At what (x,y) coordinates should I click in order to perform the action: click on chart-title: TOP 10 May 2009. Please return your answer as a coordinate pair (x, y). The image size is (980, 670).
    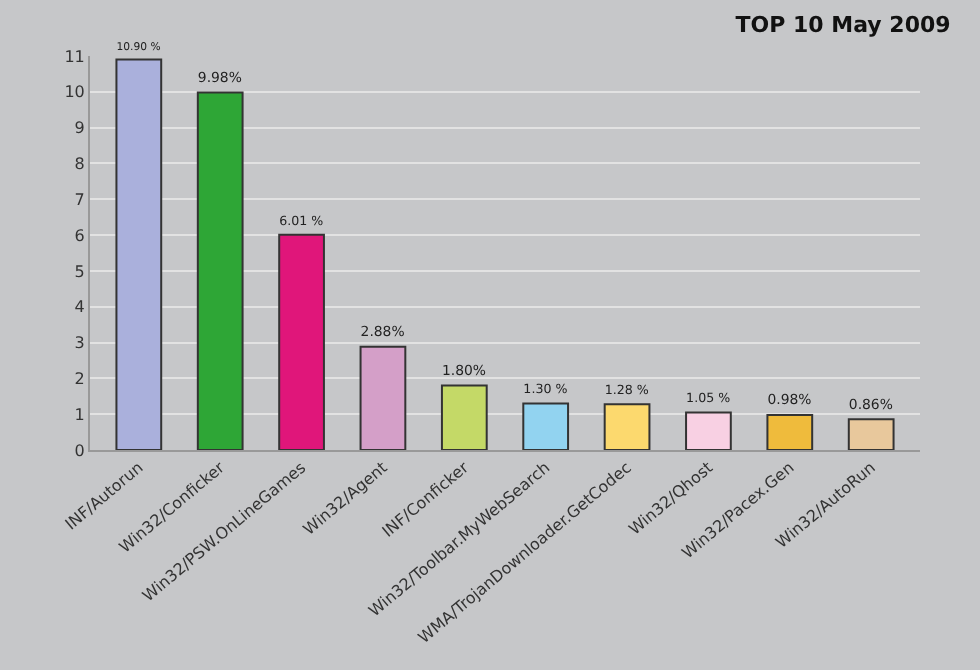
    Looking at the image, I should click on (843, 25).